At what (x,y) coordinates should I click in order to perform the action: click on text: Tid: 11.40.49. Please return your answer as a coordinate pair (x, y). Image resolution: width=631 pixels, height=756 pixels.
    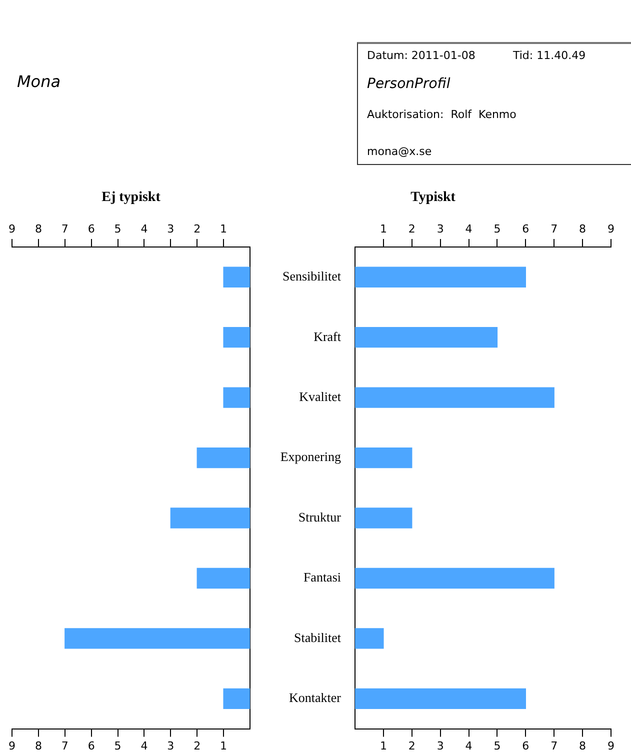
    Looking at the image, I should click on (549, 55).